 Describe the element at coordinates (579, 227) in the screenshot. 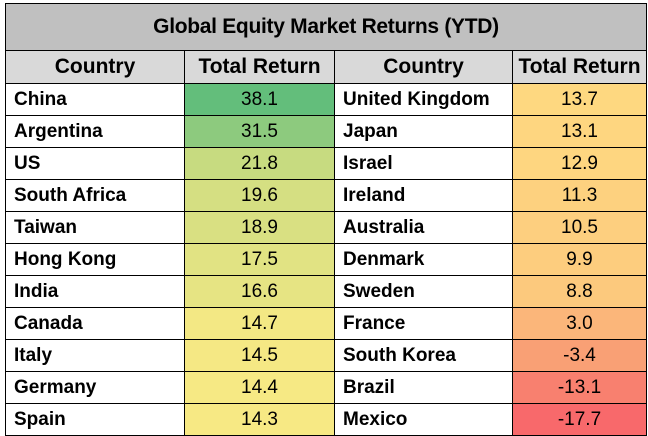

I see `return-value-cell: 10.5` at that location.